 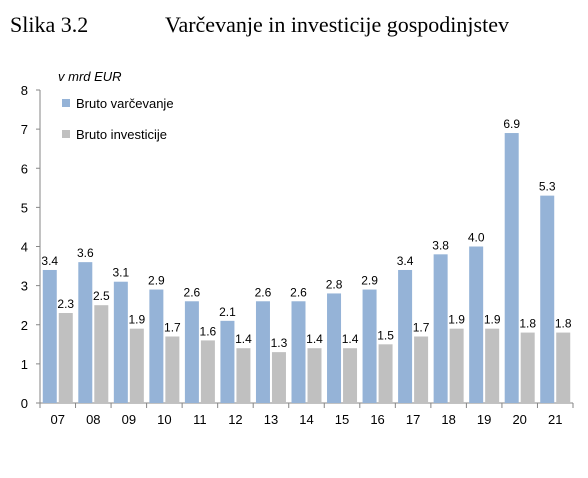 What do you see at coordinates (125, 103) in the screenshot?
I see `legend-label: Bruto varčevanje` at bounding box center [125, 103].